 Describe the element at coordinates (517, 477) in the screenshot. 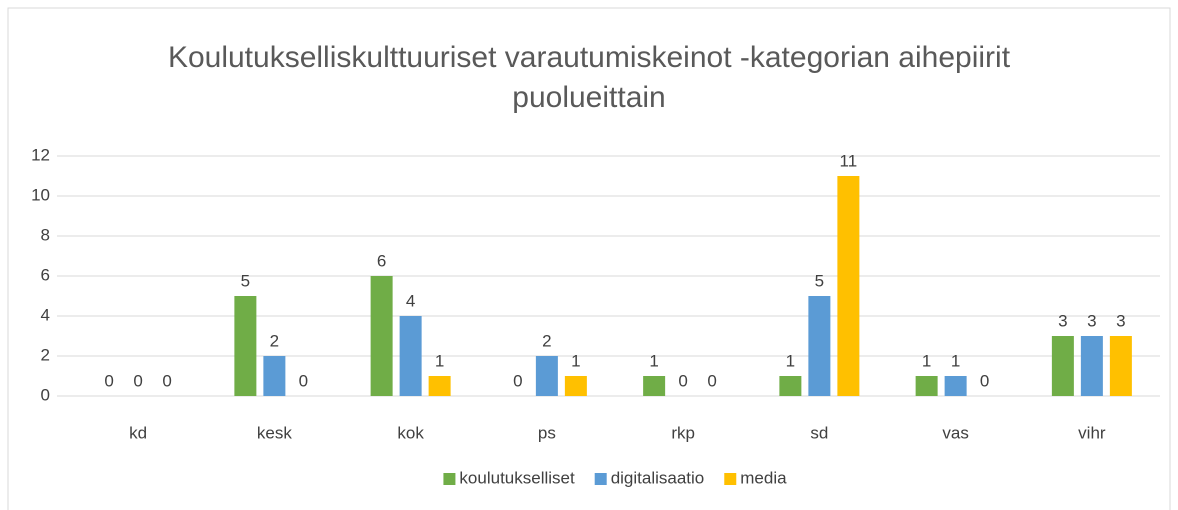

I see `legend-label: koulutukselliset` at that location.